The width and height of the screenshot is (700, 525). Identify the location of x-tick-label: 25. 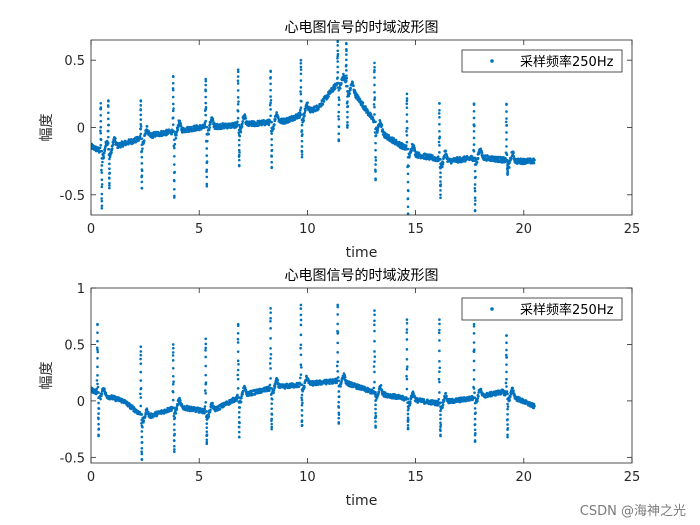
(632, 477).